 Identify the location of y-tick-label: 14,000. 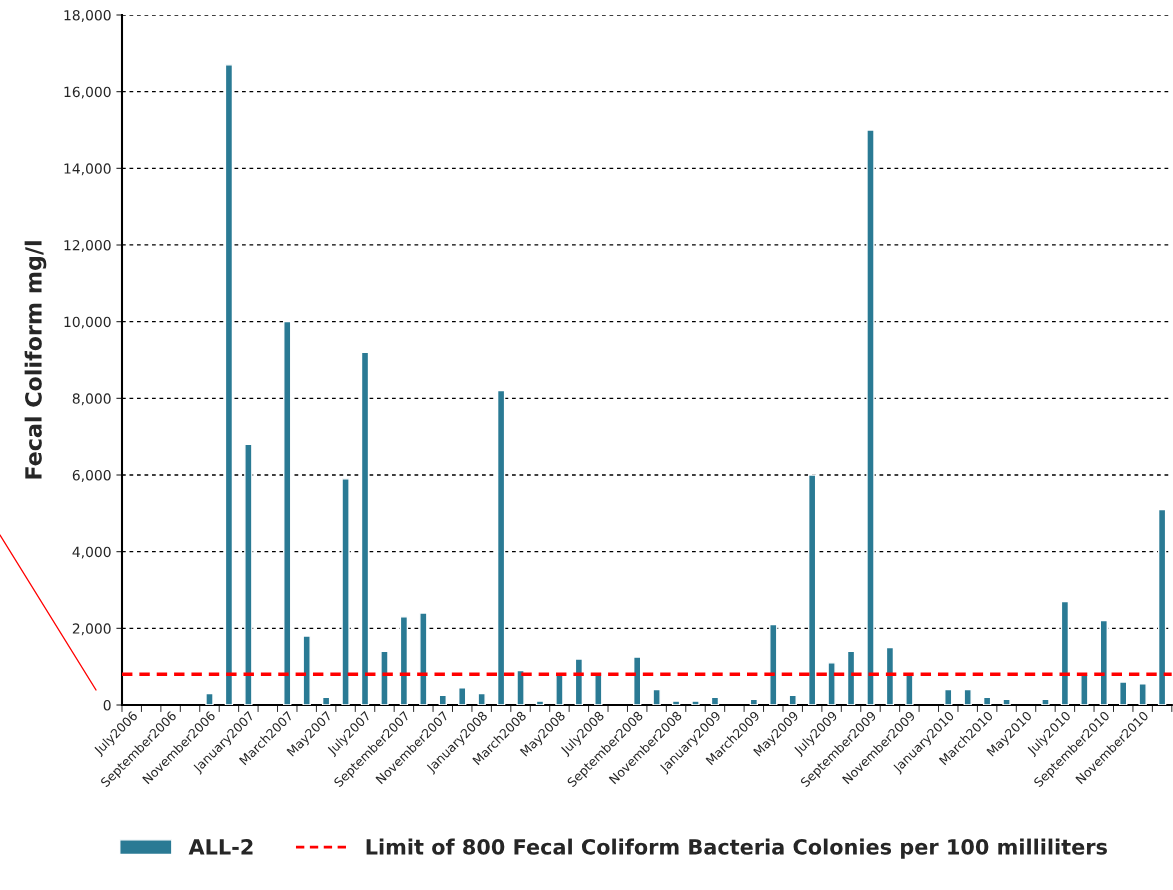
(87, 169).